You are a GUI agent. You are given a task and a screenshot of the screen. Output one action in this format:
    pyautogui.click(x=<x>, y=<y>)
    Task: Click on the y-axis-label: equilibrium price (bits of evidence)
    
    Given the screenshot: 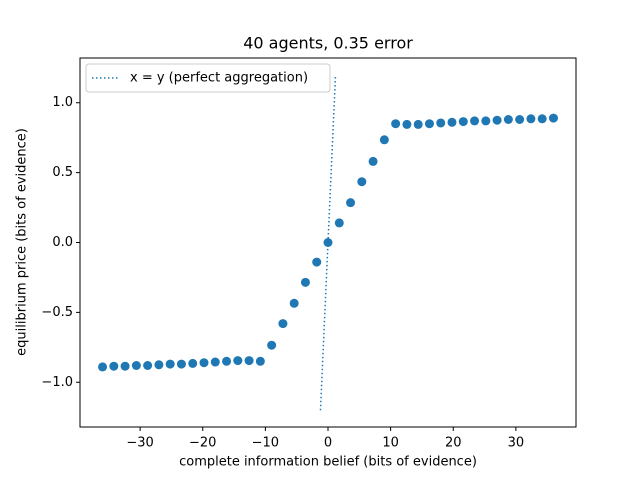 What is the action you would take?
    pyautogui.click(x=22, y=242)
    